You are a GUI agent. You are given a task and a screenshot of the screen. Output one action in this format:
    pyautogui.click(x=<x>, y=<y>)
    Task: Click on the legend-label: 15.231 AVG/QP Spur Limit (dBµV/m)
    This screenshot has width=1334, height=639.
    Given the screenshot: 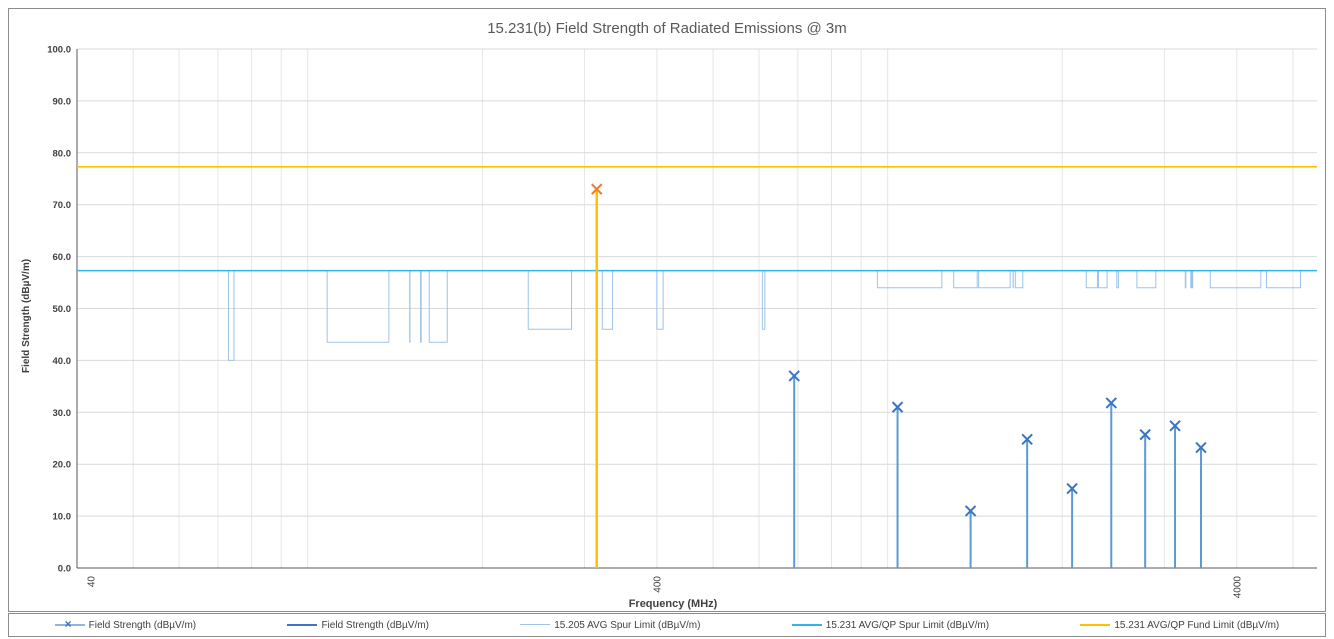 What is the action you would take?
    pyautogui.click(x=907, y=625)
    